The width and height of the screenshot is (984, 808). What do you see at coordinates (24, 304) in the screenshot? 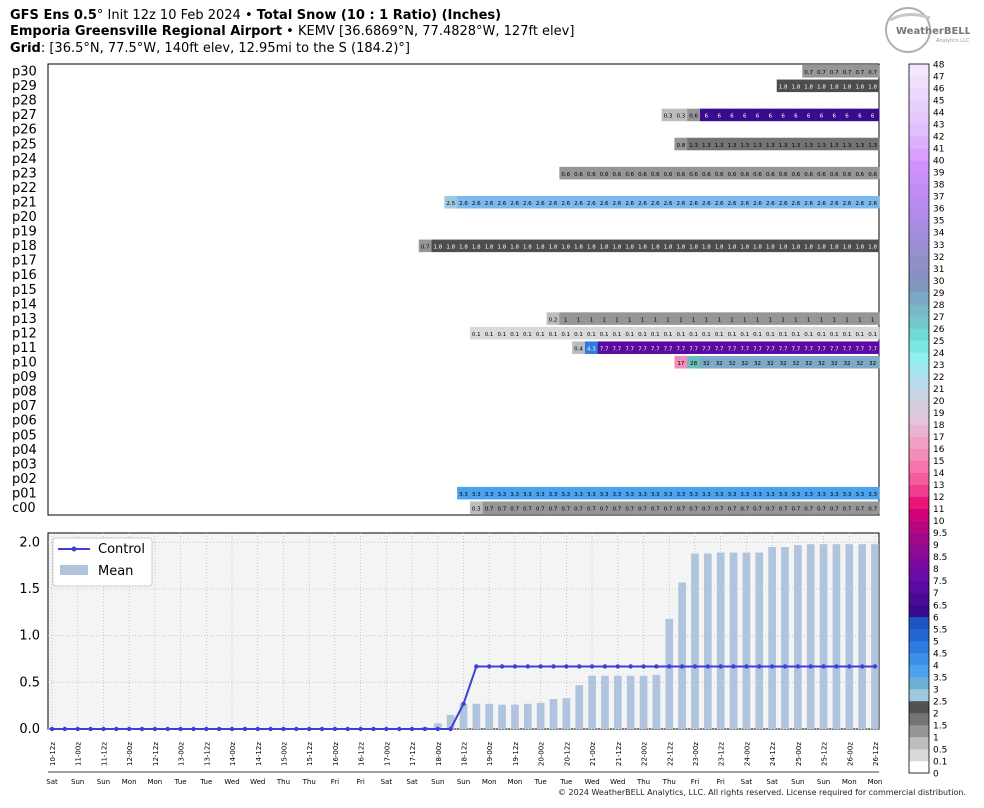
I see `heatmap-row-label: p14` at bounding box center [24, 304].